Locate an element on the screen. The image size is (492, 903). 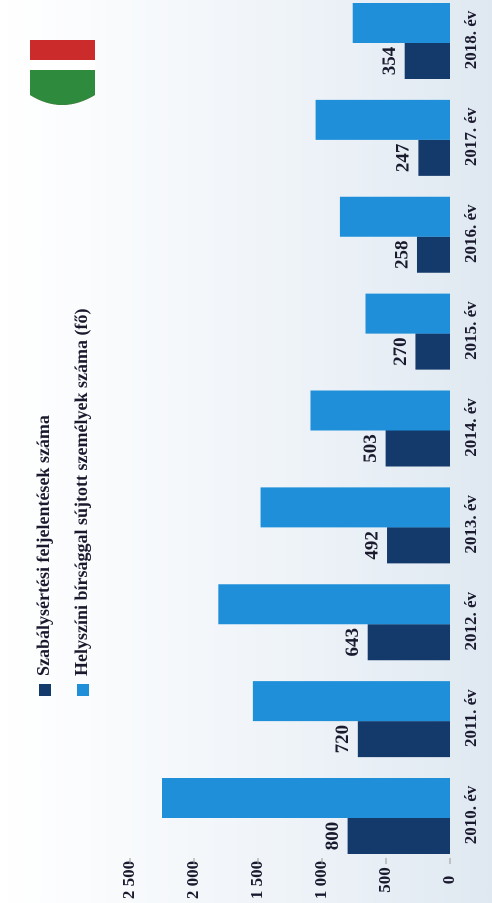
data-label: 643 is located at coordinates (352, 642).